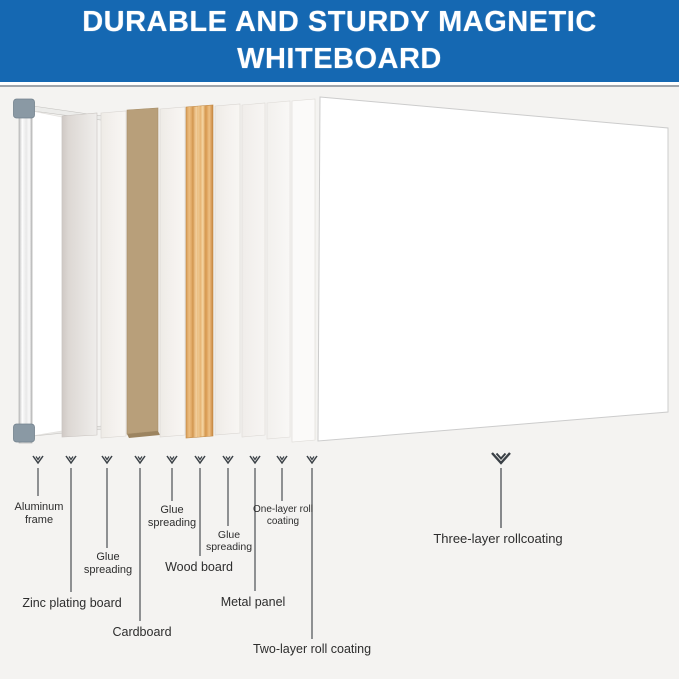 The image size is (679, 679). Describe the element at coordinates (253, 270) in the screenshot. I see `layer-metal-panel` at that location.